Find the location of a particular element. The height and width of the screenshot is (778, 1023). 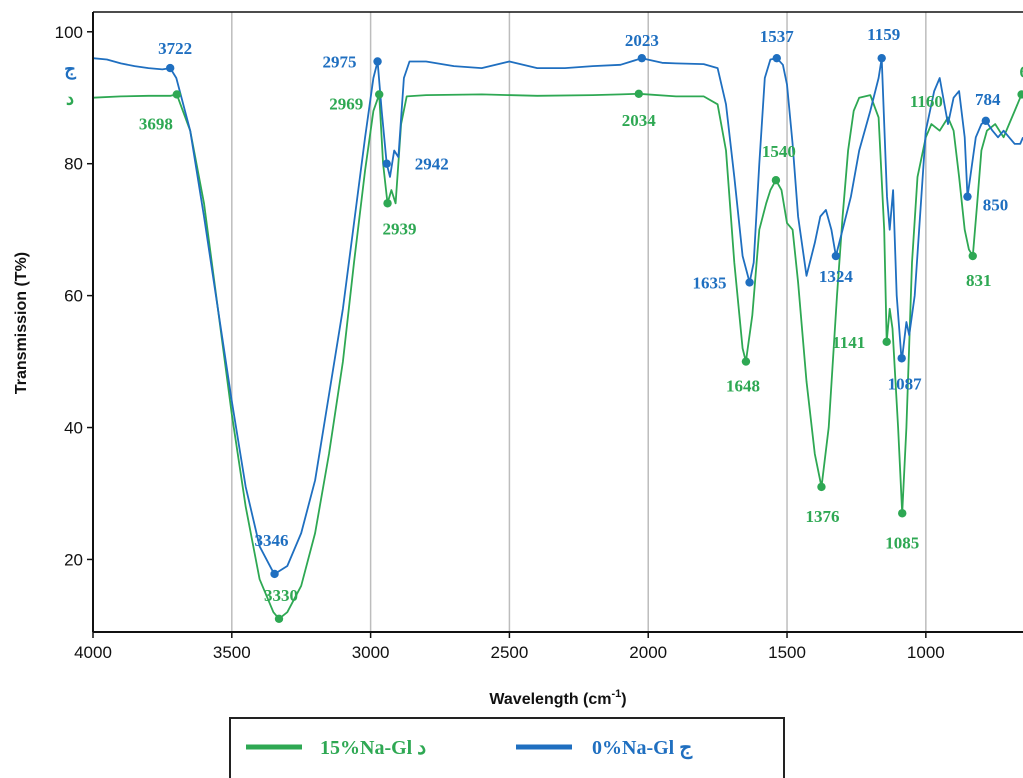

peak-label-3722: 3722 is located at coordinates (175, 48).